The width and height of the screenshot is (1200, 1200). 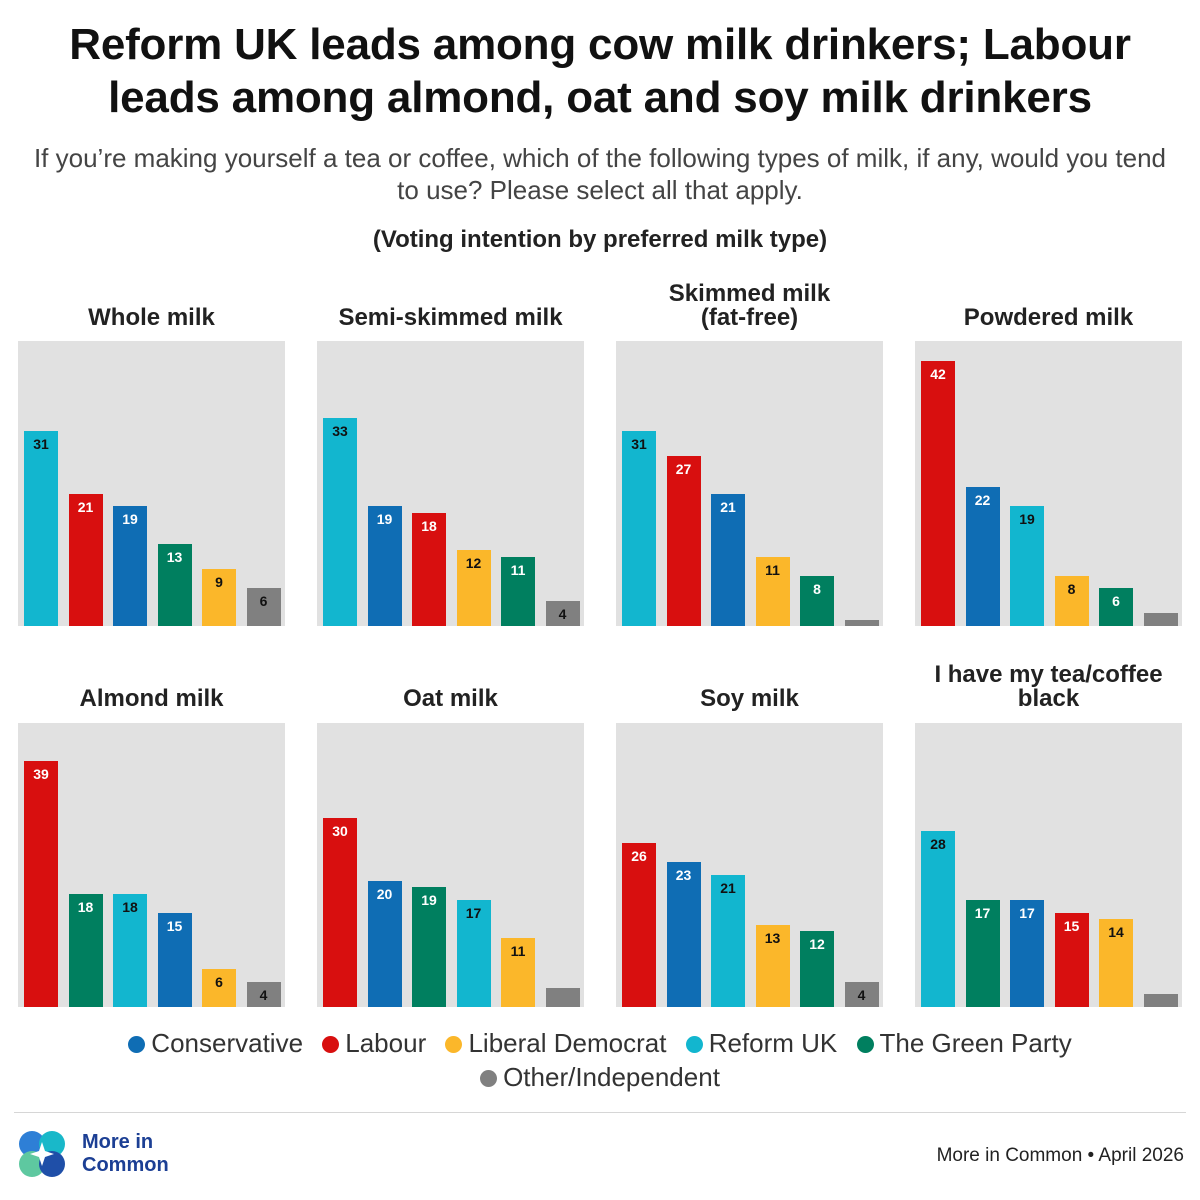 I want to click on legend-item-conservative: Conservative, so click(x=215, y=1043).